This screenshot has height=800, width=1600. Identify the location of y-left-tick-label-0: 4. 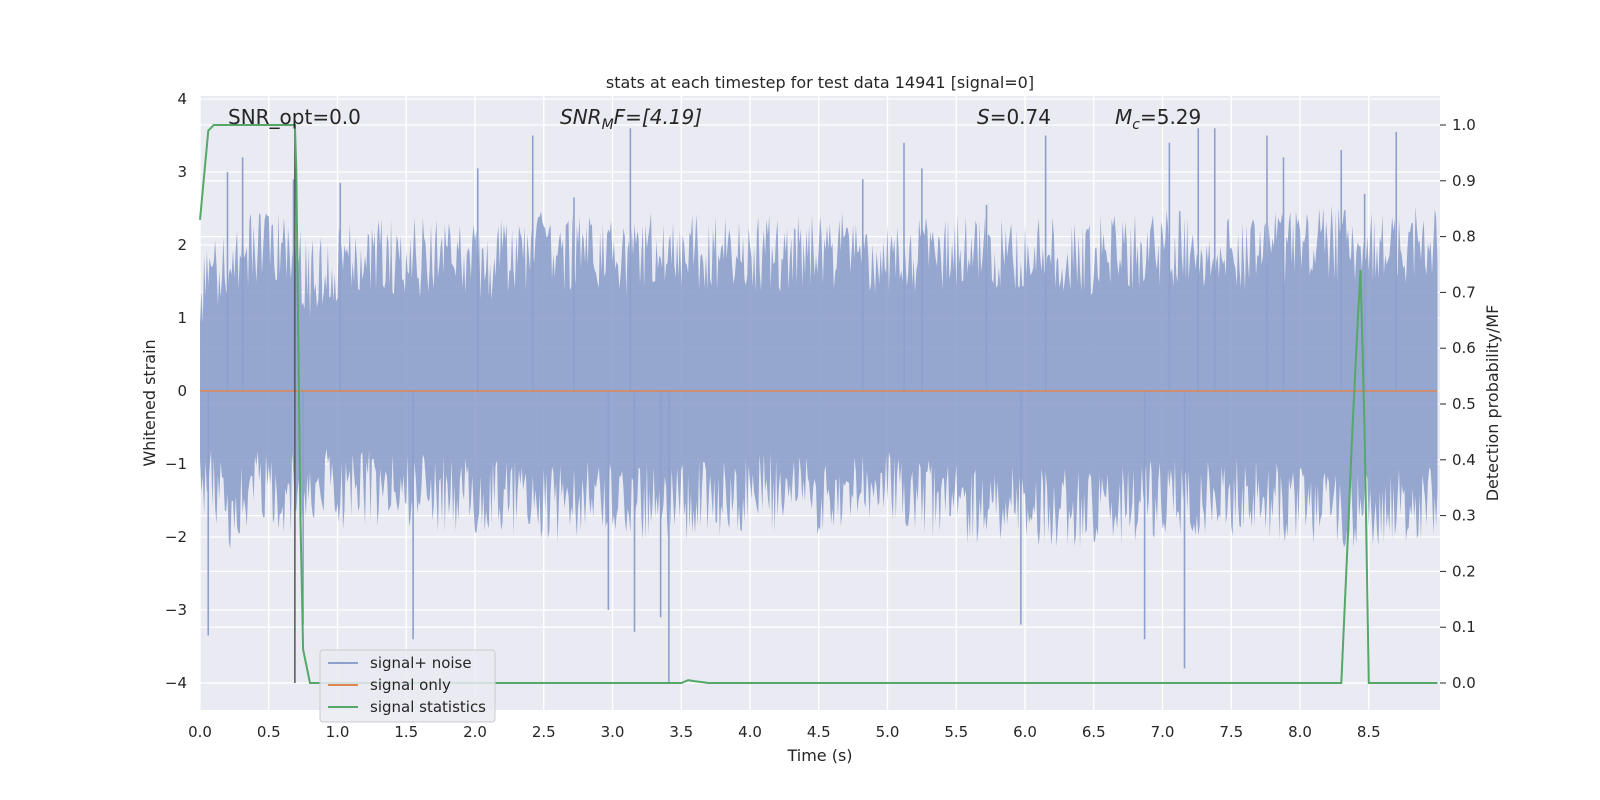
(182, 99).